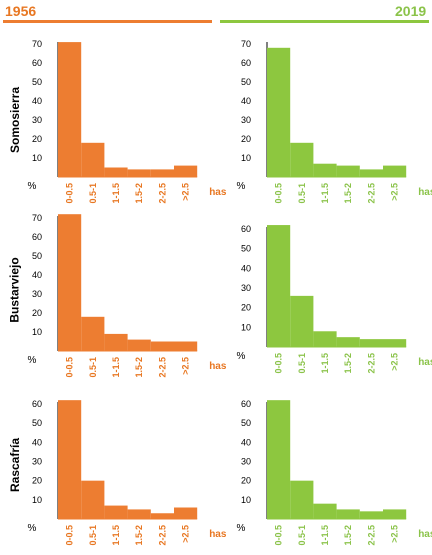 The image size is (432, 555). What do you see at coordinates (324, 21) in the screenshot?
I see `year-2019-rule` at bounding box center [324, 21].